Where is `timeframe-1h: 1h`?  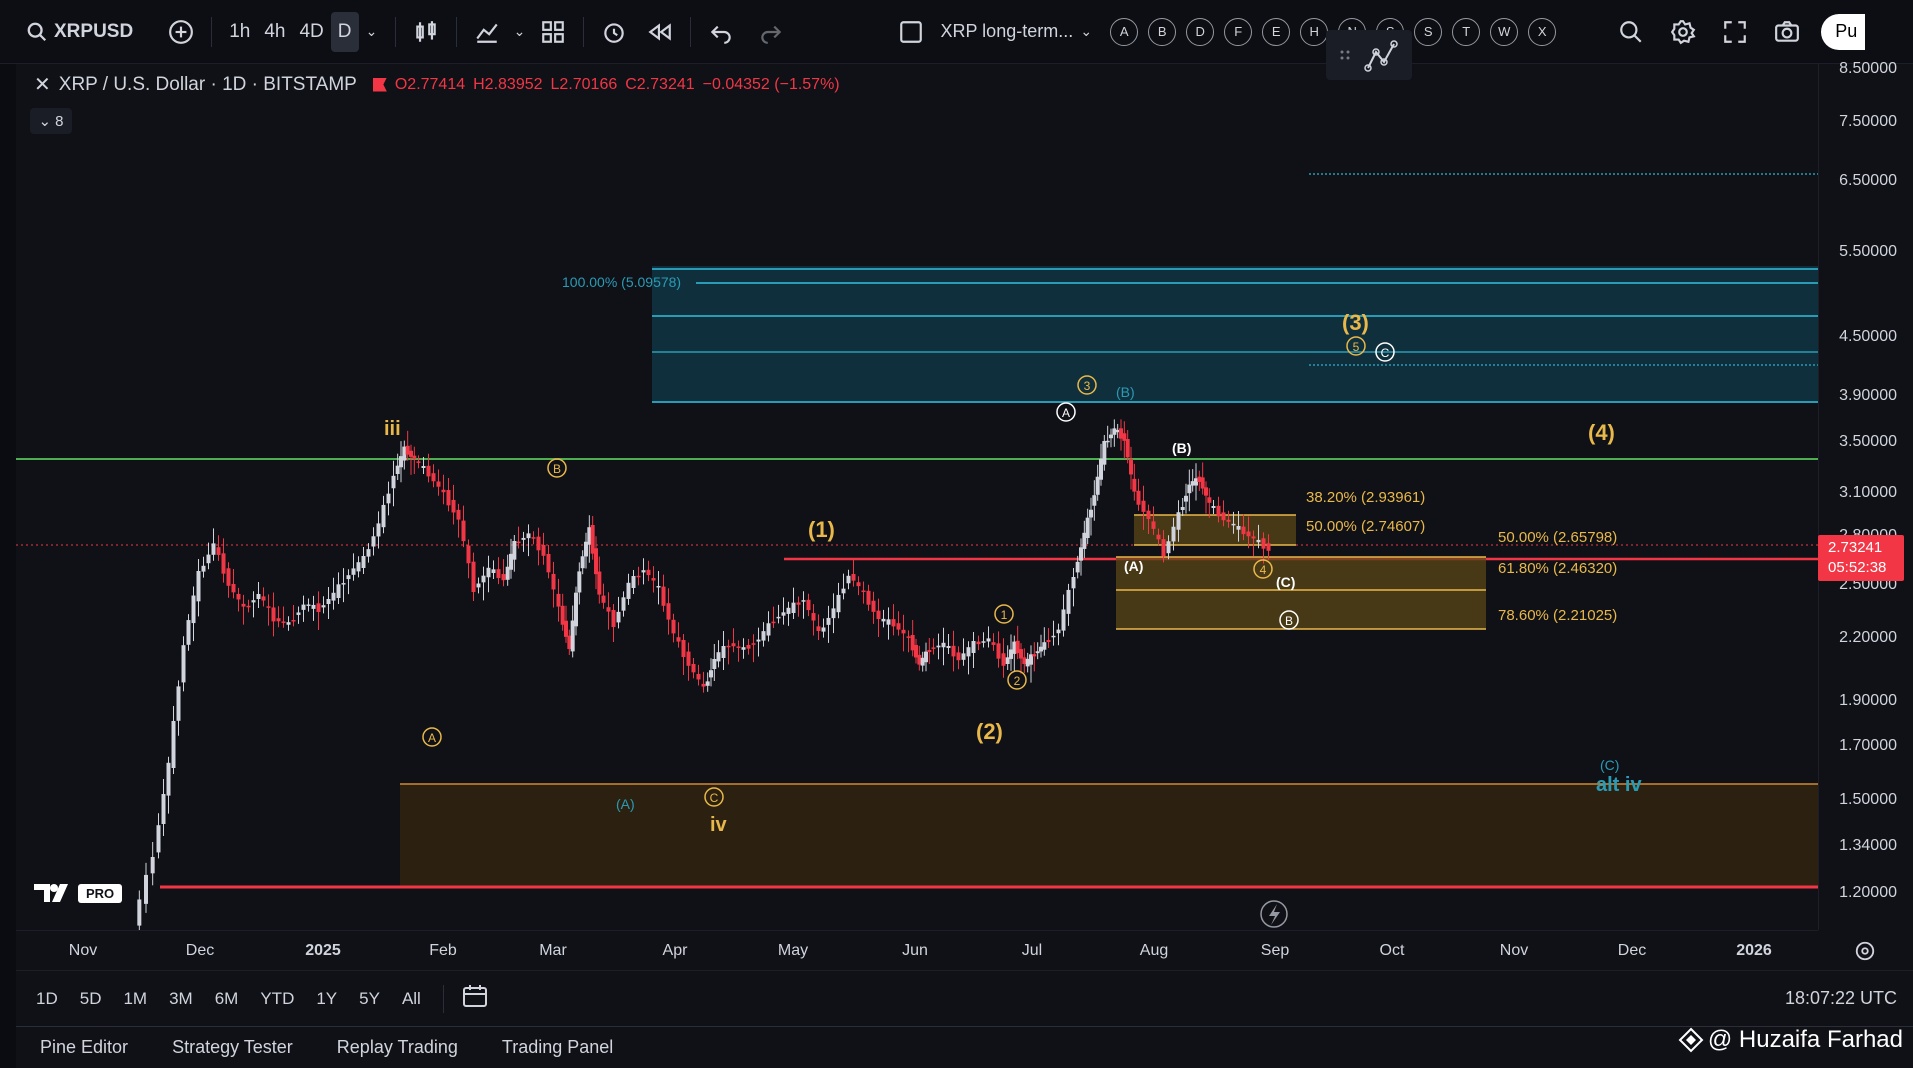 timeframe-1h: 1h is located at coordinates (240, 31).